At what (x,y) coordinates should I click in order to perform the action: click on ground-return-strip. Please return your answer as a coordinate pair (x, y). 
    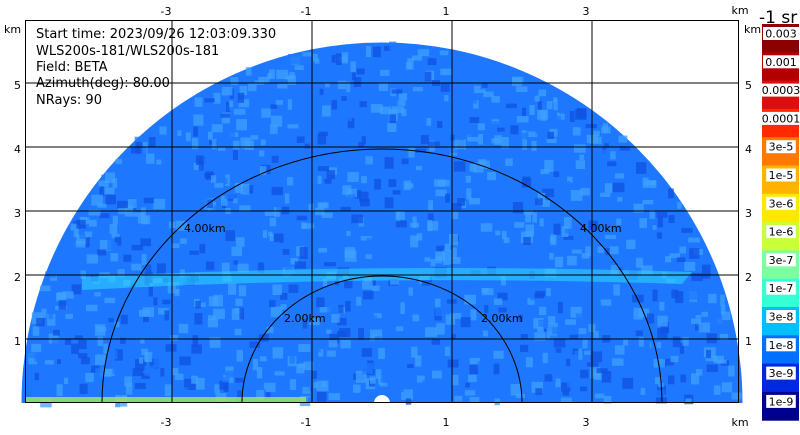
    Looking at the image, I should click on (166, 399).